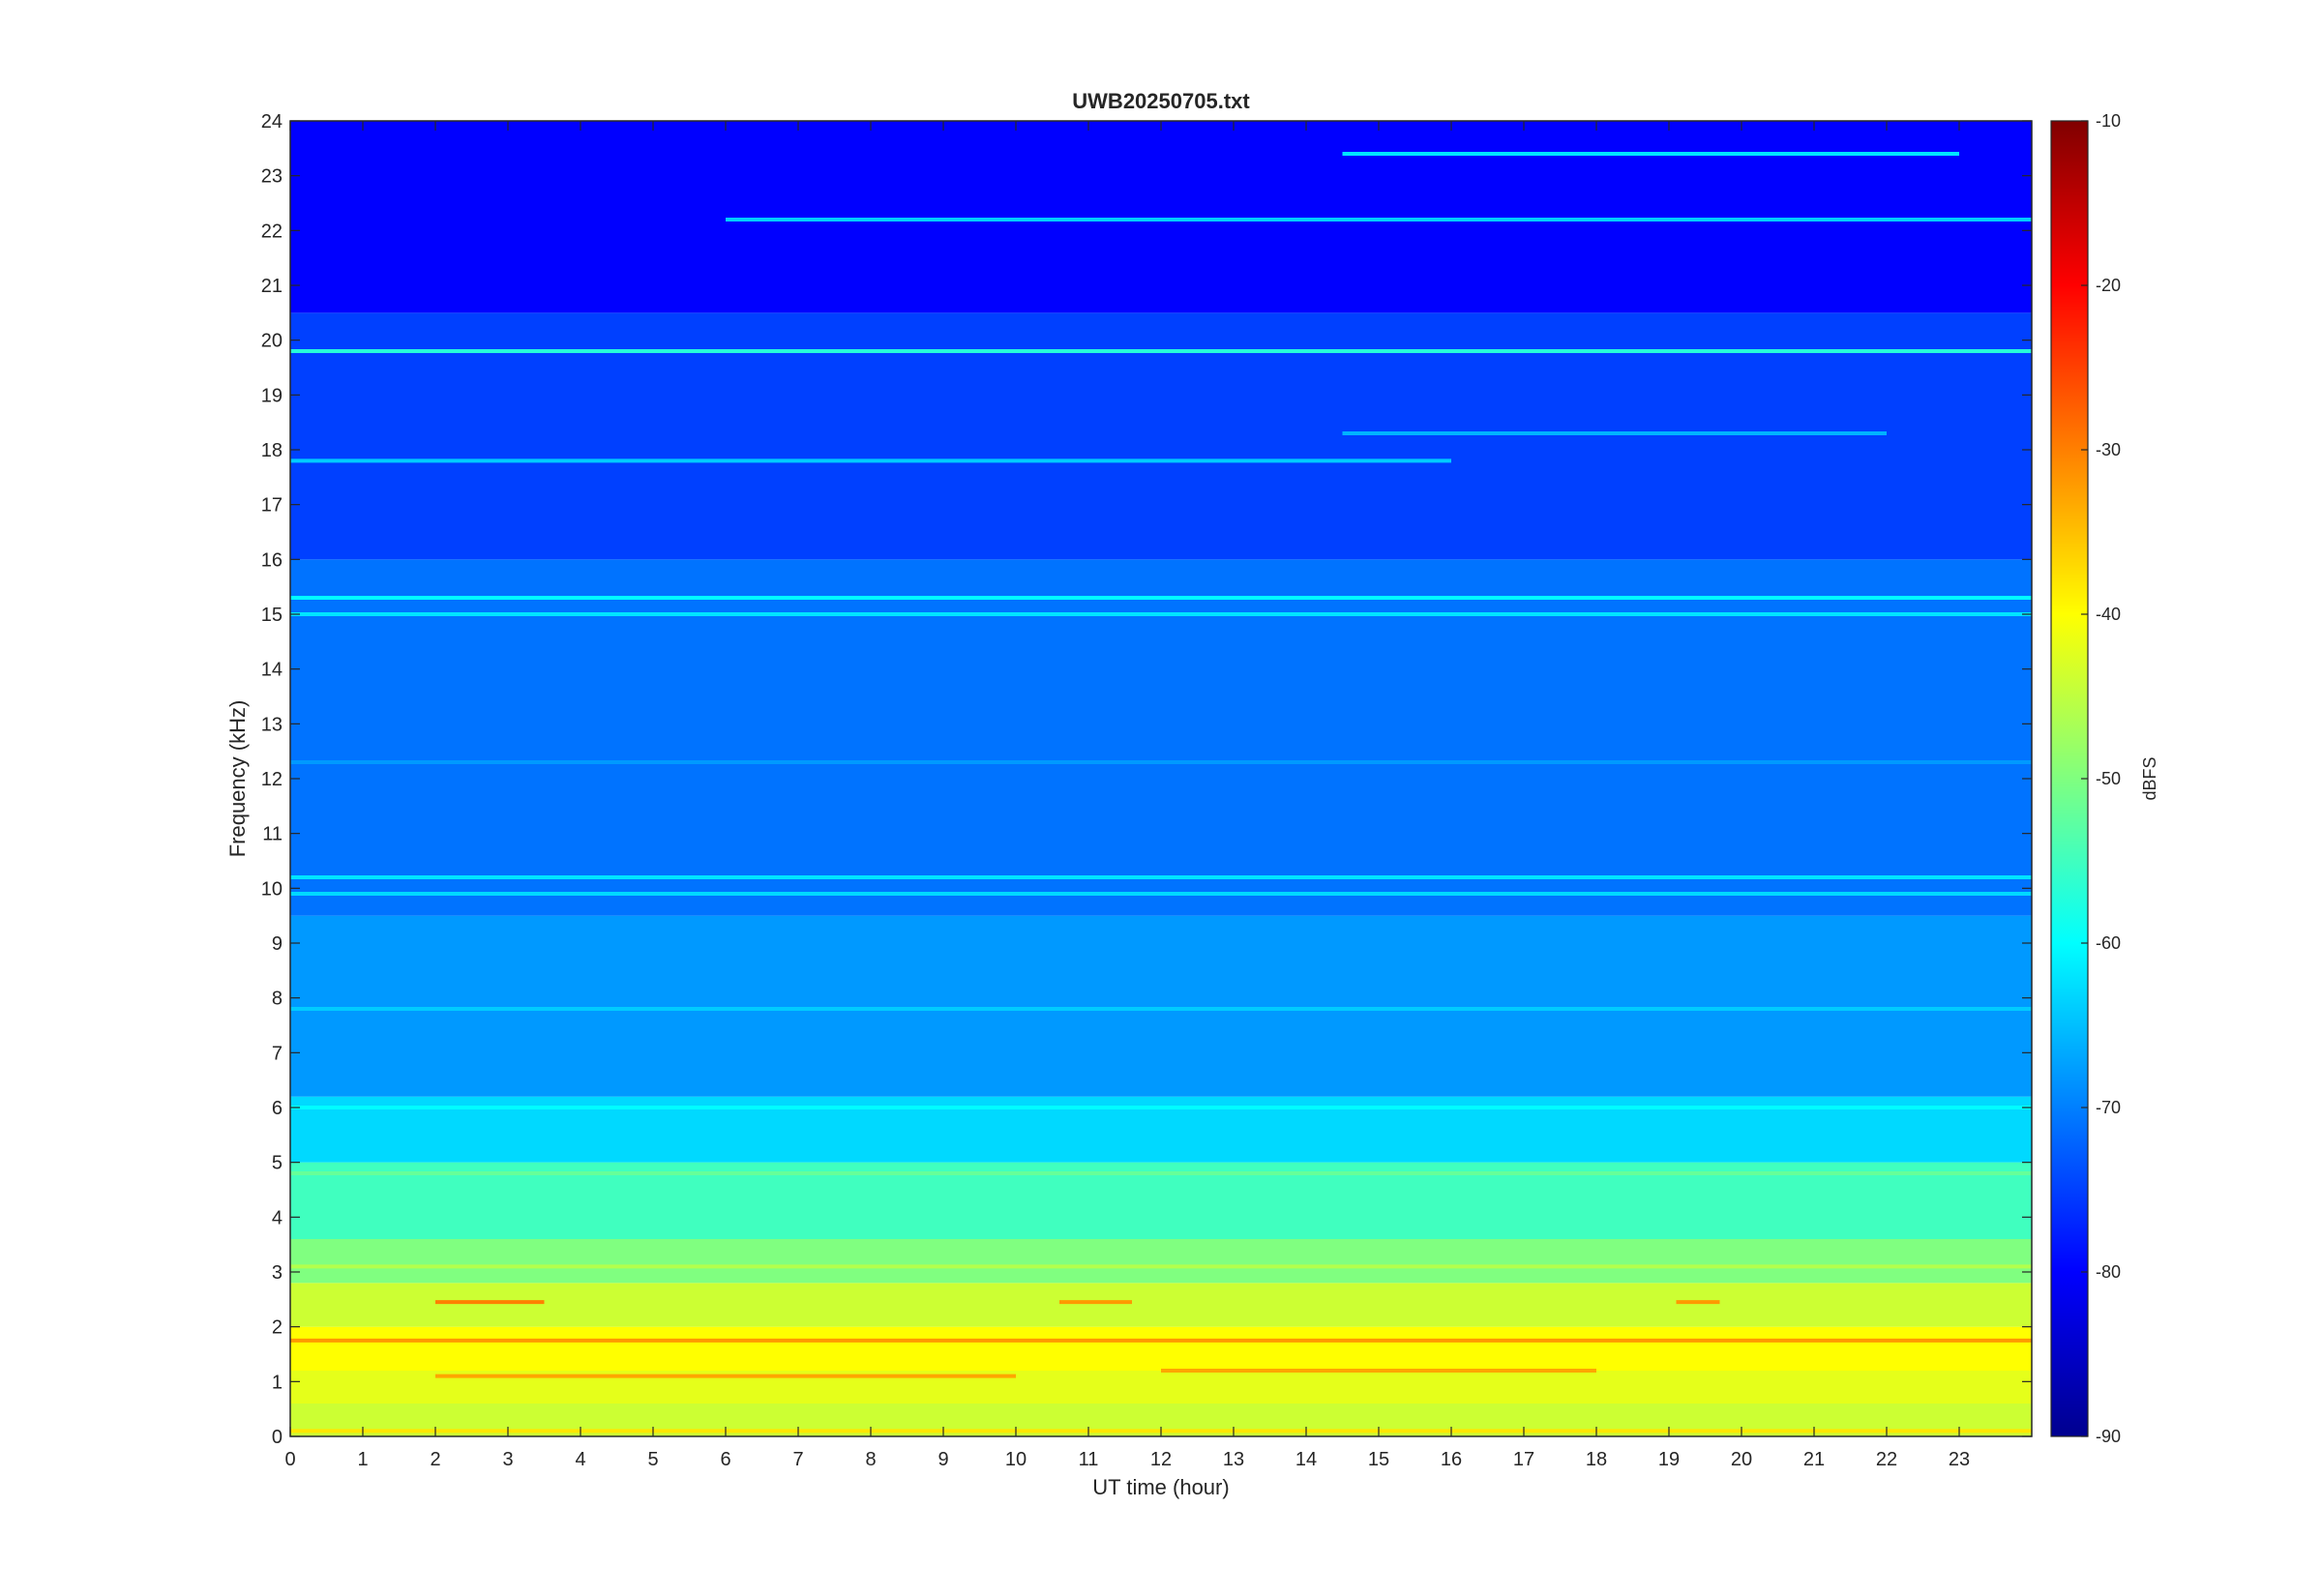 The width and height of the screenshot is (2322, 1596). What do you see at coordinates (272, 341) in the screenshot?
I see `y-tick-label: 20` at bounding box center [272, 341].